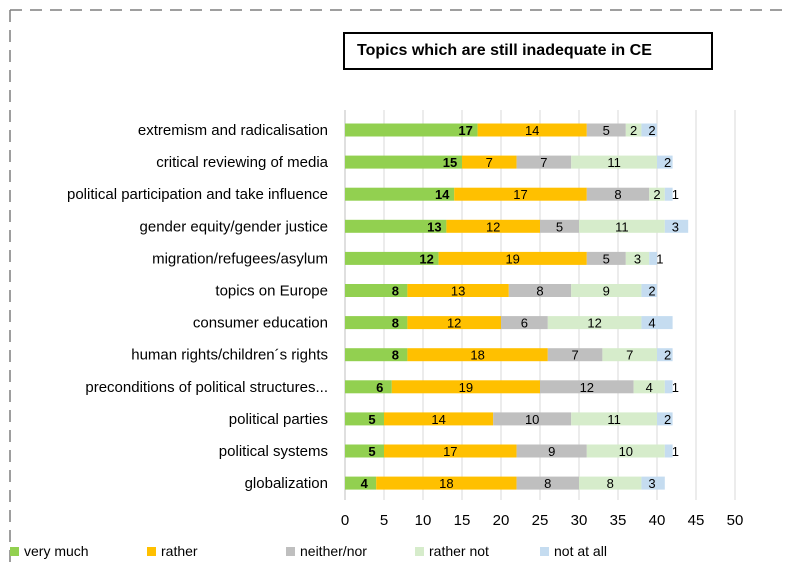 The width and height of the screenshot is (790, 575). I want to click on x-tick-labels: 0 5 10 15 20 25 30 35 40 45 50, so click(542, 520).